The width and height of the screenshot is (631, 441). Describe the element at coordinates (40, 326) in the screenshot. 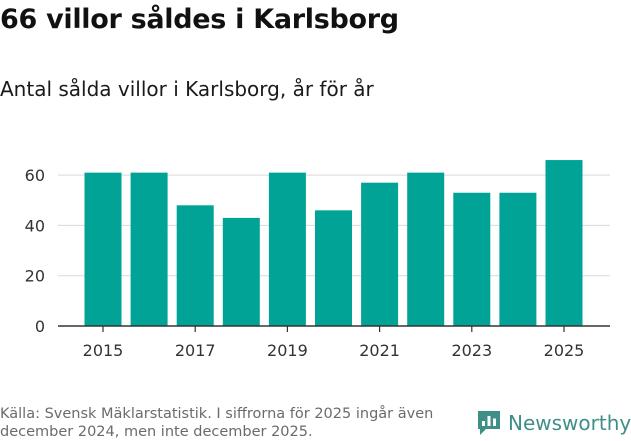

I see `y-tick-label: 0` at that location.